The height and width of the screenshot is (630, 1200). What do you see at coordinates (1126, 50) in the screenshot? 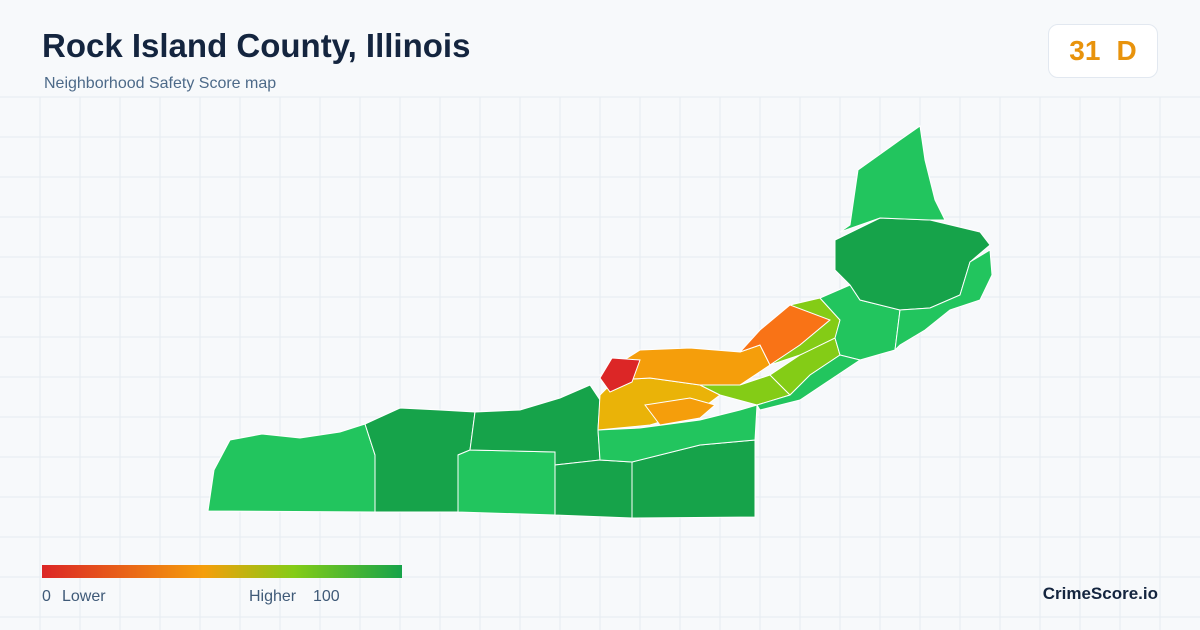
I see `score-grade: D` at bounding box center [1126, 50].